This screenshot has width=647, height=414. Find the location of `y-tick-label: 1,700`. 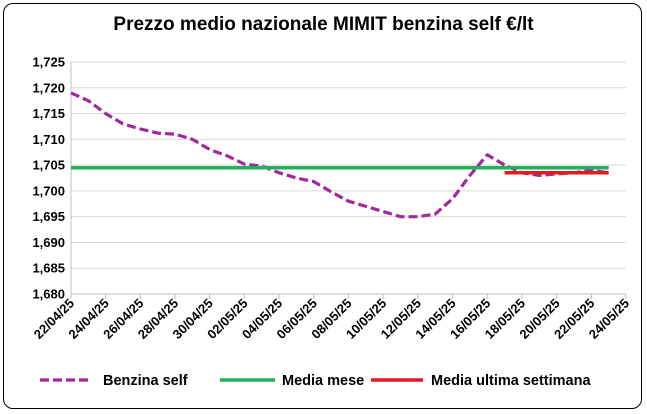

y-tick-label: 1,700 is located at coordinates (48, 190).